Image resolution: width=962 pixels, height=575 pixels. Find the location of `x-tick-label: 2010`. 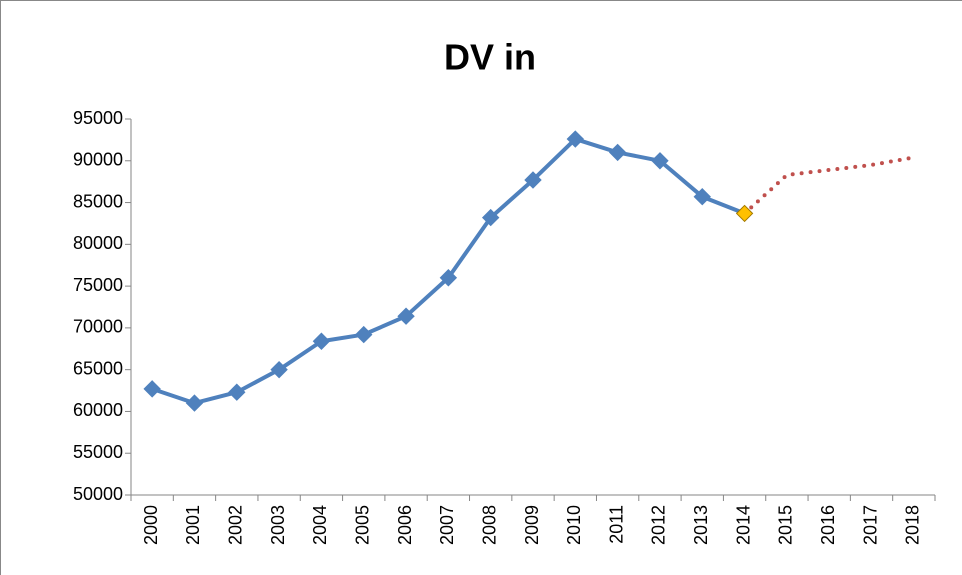

x-tick-label: 2010 is located at coordinates (574, 525).